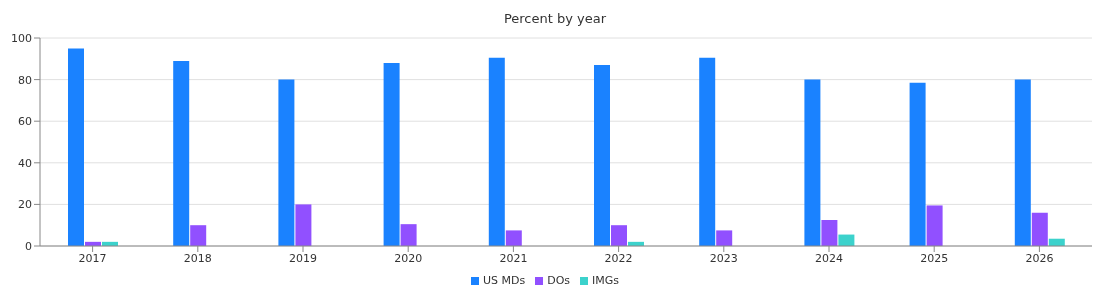 This screenshot has width=1110, height=300. Describe the element at coordinates (513, 258) in the screenshot. I see `x-tick-label: 2021` at that location.